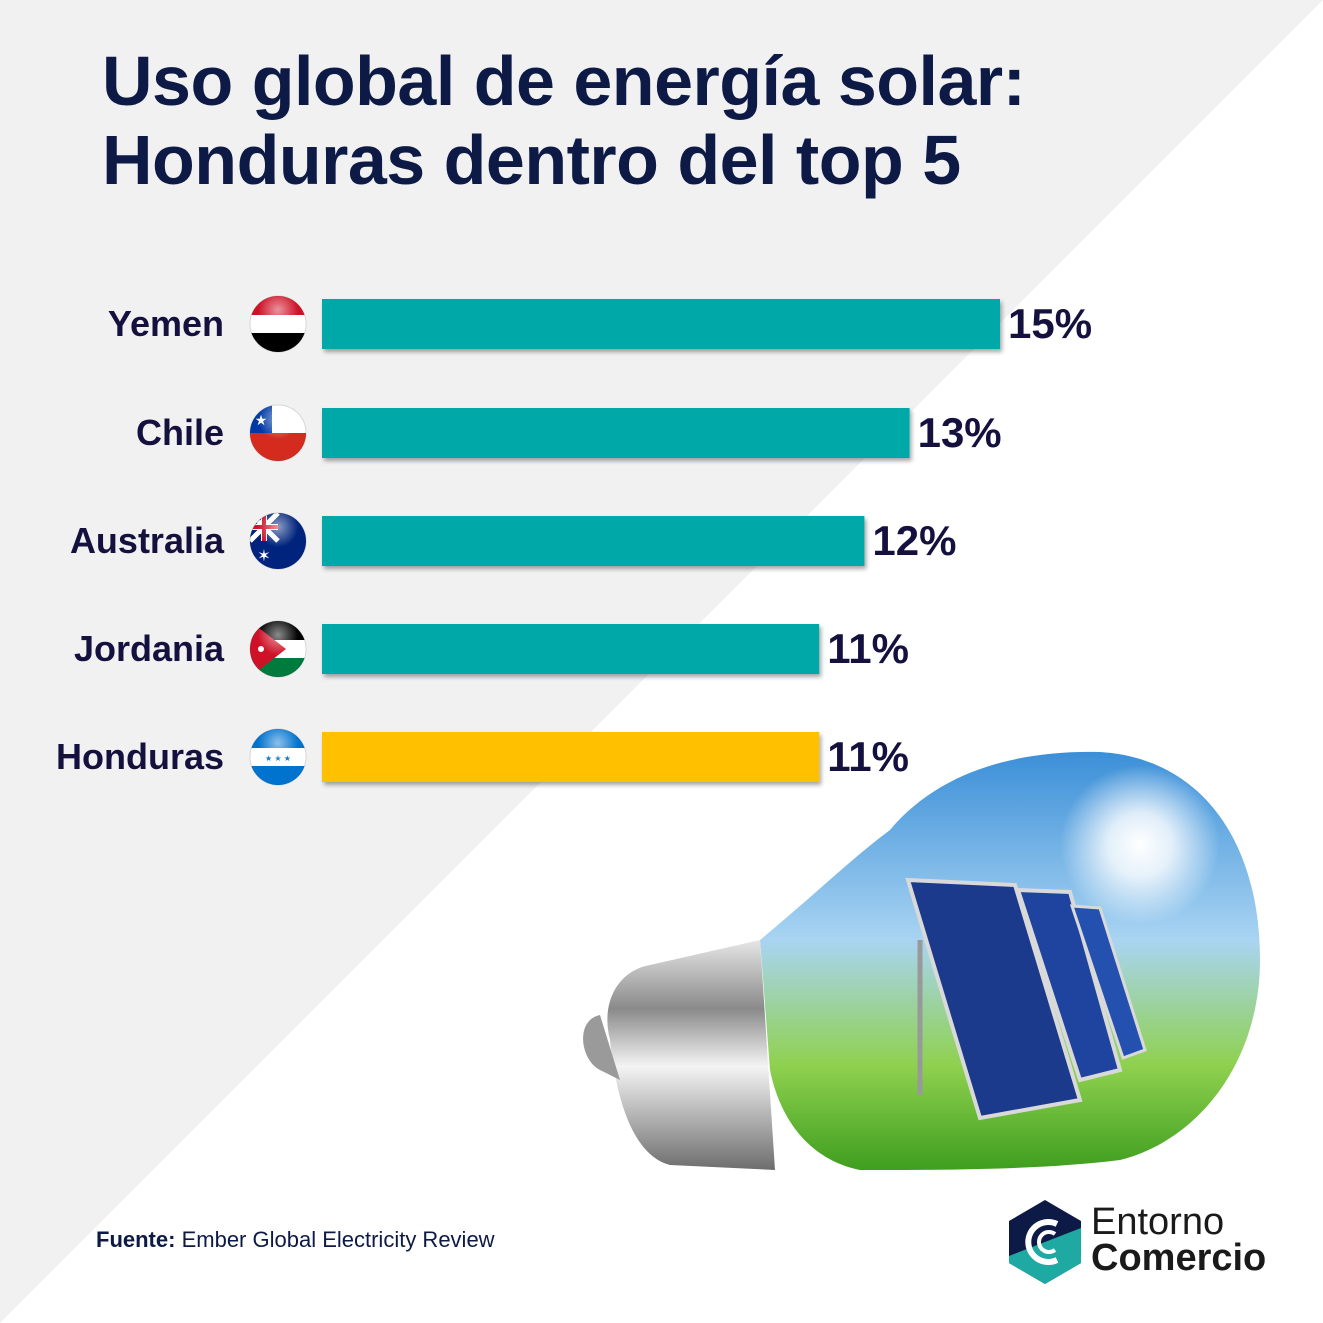  I want to click on category-label: Jordania, so click(149, 648).